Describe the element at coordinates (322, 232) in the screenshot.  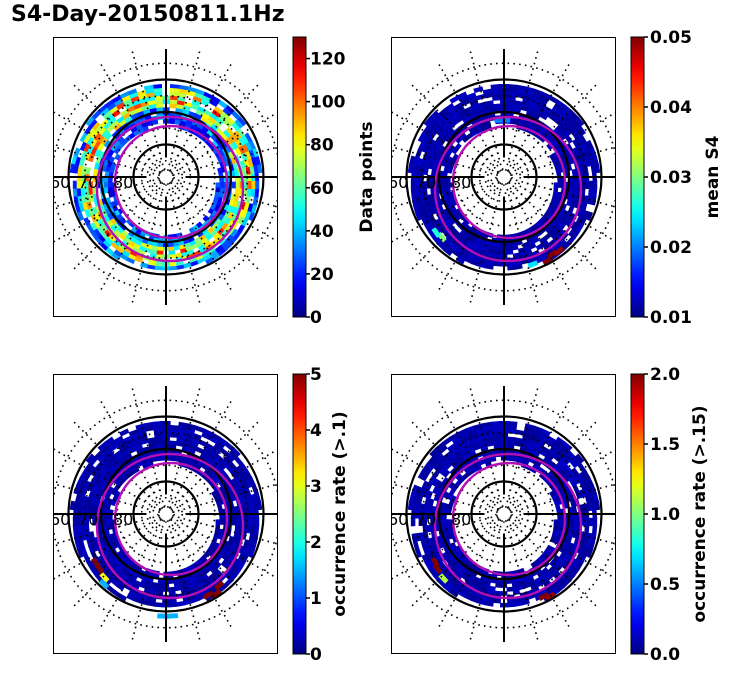
I see `colorbar-tick-label: 40` at that location.